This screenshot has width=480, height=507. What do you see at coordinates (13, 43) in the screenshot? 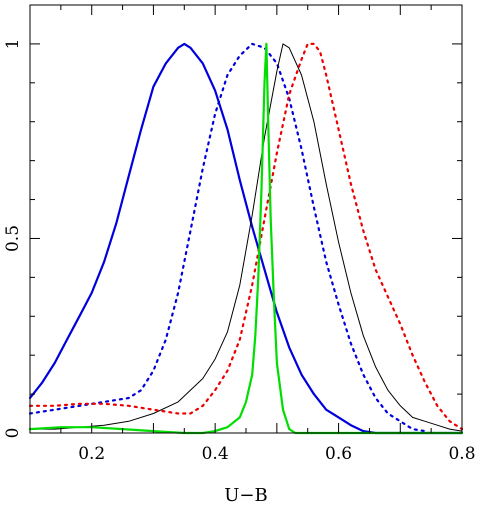
I see `y-tick-label: 1` at bounding box center [13, 43].